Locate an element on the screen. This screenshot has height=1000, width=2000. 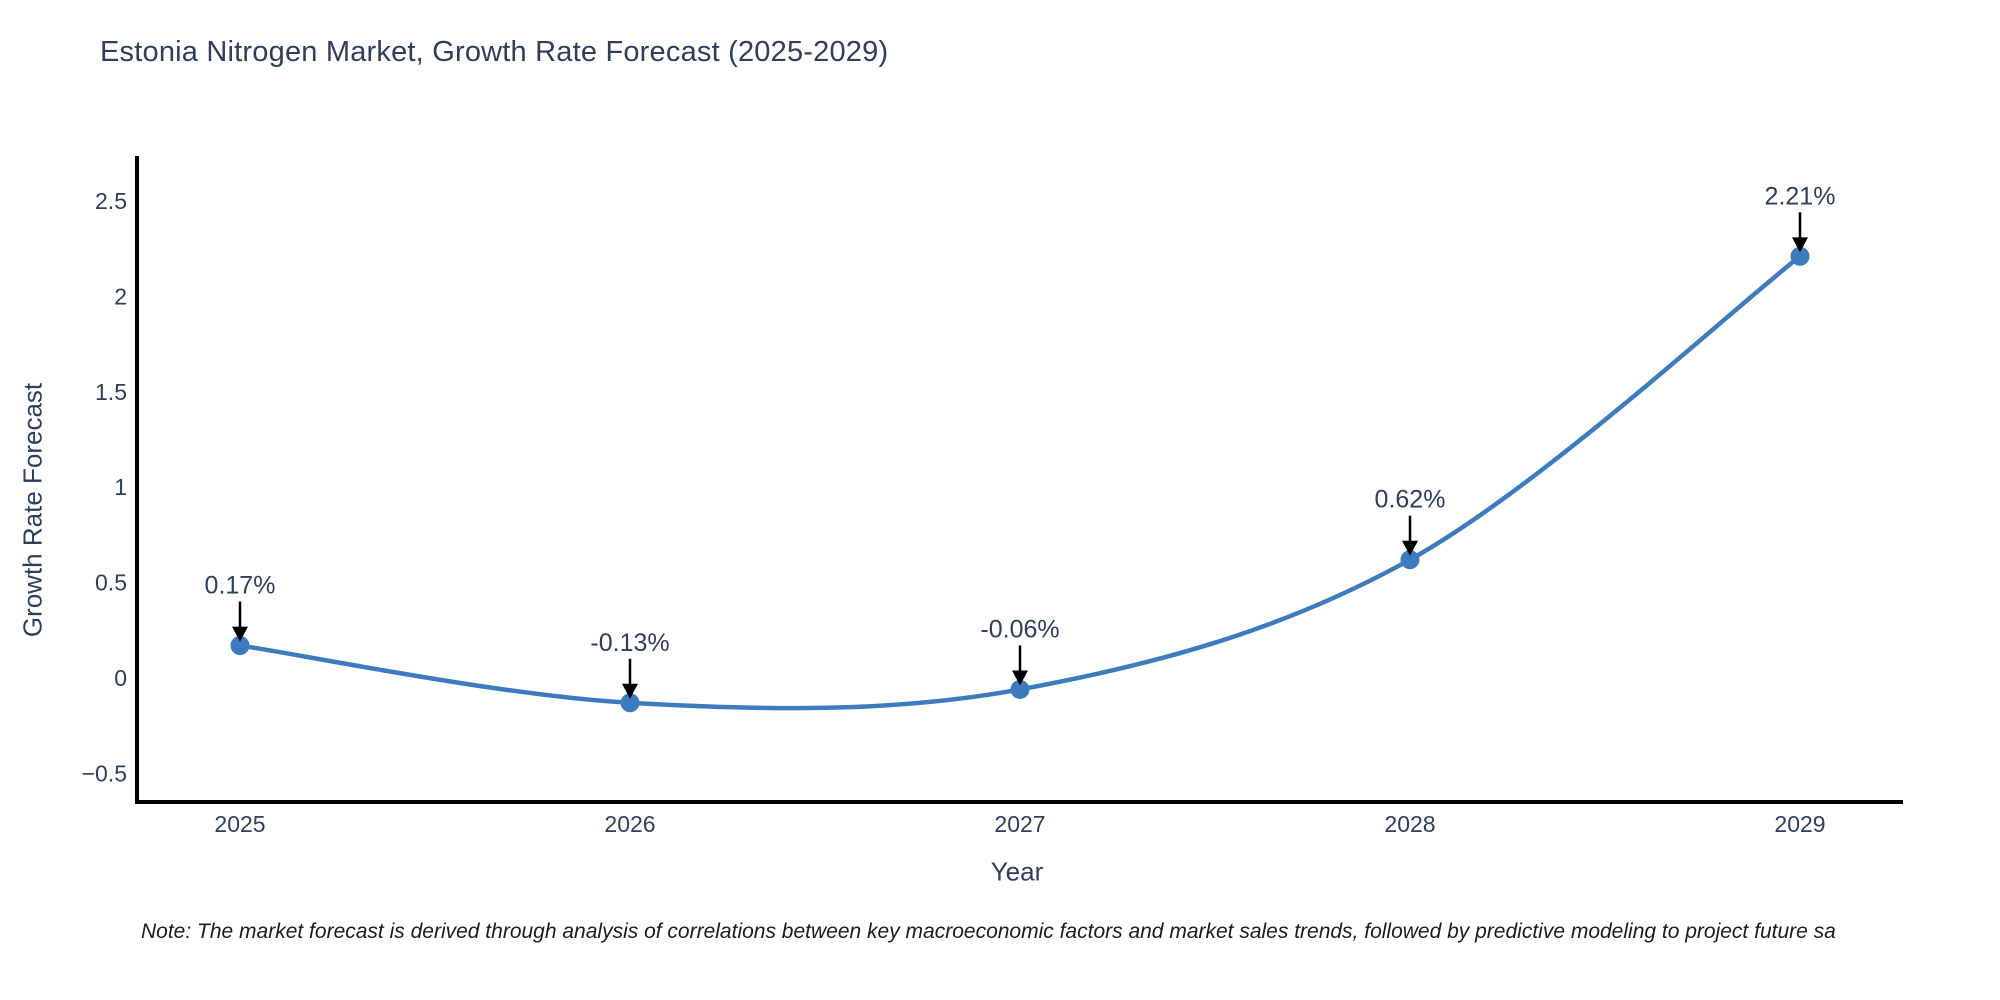
y-tick-label: −0.5 is located at coordinates (104, 773).